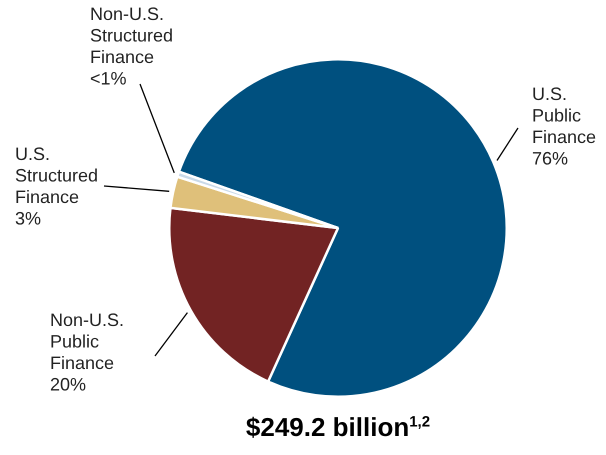  Describe the element at coordinates (108, 78) in the screenshot. I see `data-label: <1%` at that location.